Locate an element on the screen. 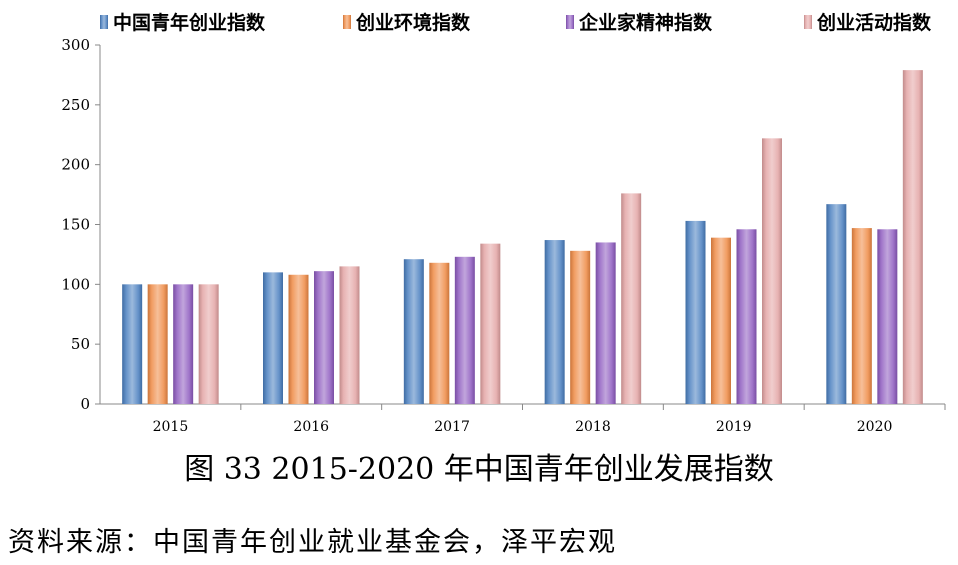 The image size is (958, 565). x-tick-label: 2016 is located at coordinates (311, 427).